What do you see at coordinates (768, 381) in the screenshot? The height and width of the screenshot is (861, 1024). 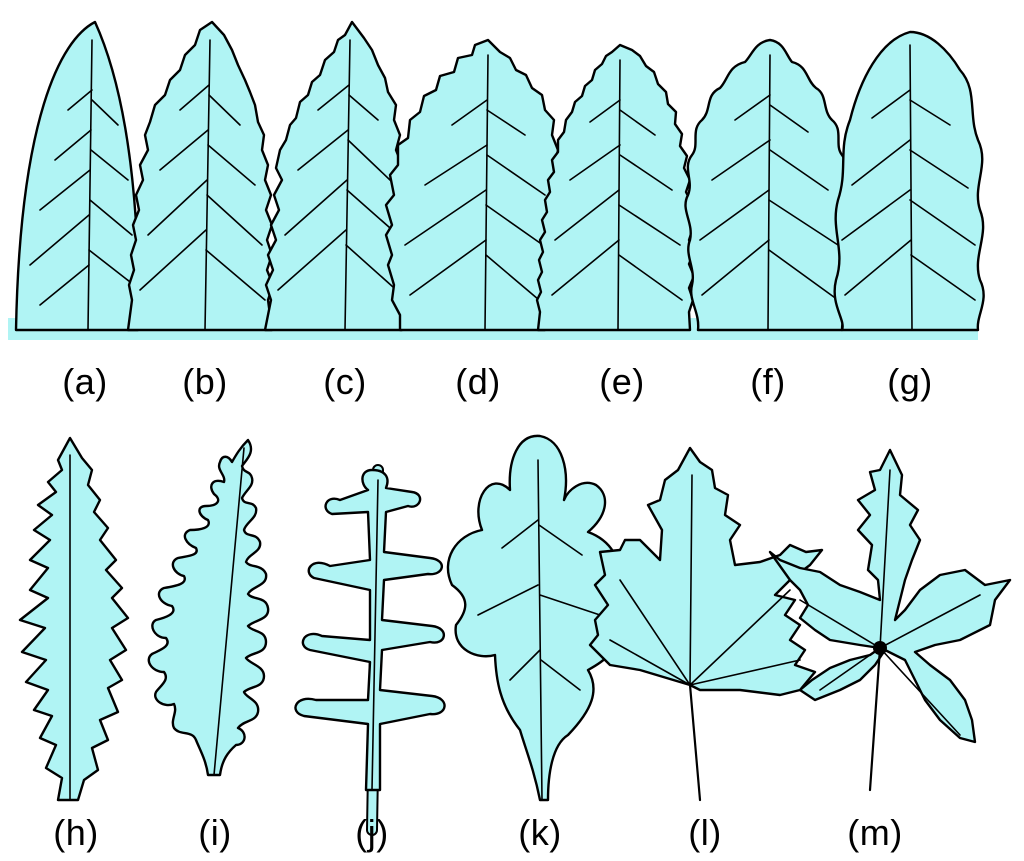 I see `label-f: (f)` at bounding box center [768, 381].